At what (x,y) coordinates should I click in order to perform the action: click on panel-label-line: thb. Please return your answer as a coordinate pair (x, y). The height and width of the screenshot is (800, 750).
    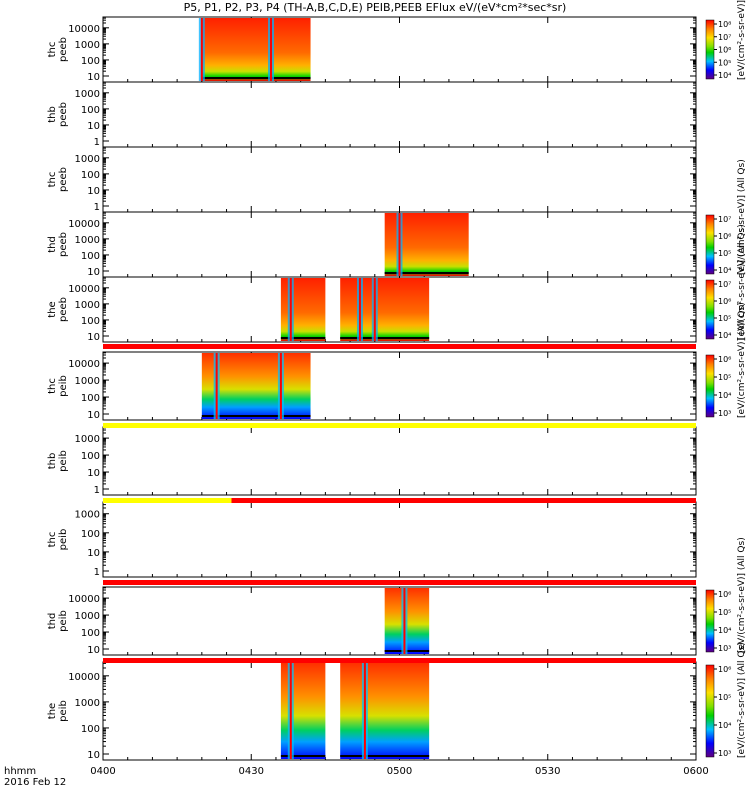
    Looking at the image, I should click on (52, 461).